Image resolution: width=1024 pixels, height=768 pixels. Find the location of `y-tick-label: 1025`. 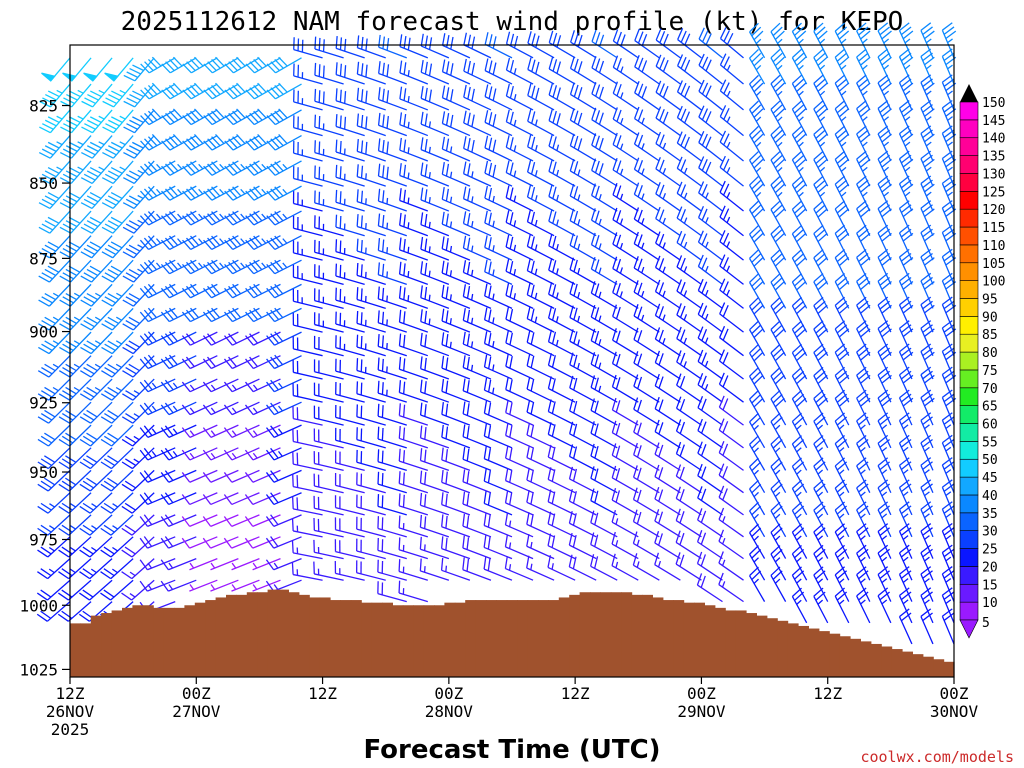

y-tick-label: 1025 is located at coordinates (38, 669).